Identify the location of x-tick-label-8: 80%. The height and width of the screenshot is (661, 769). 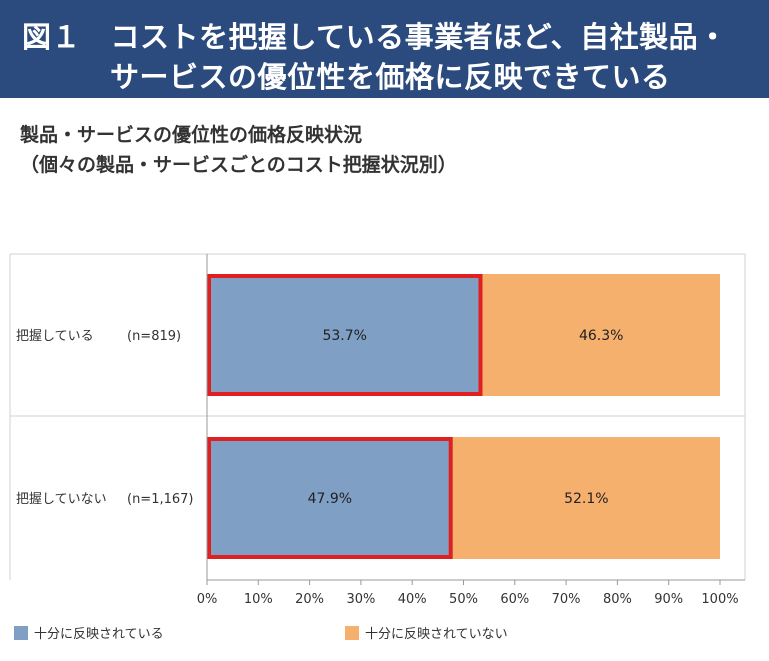
(617, 599).